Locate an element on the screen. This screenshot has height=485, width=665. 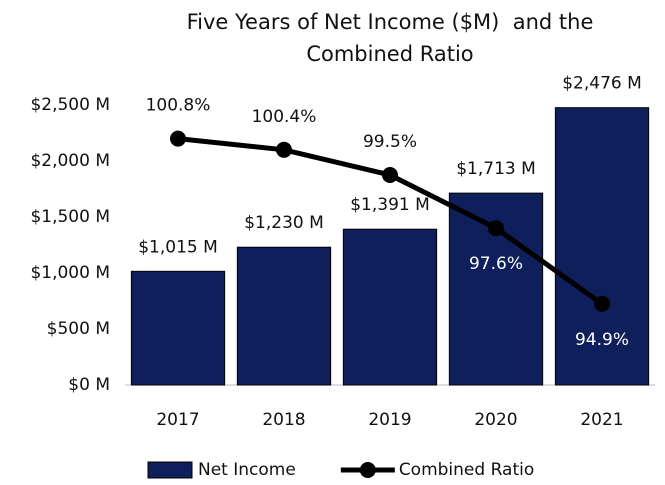
y-tick-label: $500 M is located at coordinates (78, 329).